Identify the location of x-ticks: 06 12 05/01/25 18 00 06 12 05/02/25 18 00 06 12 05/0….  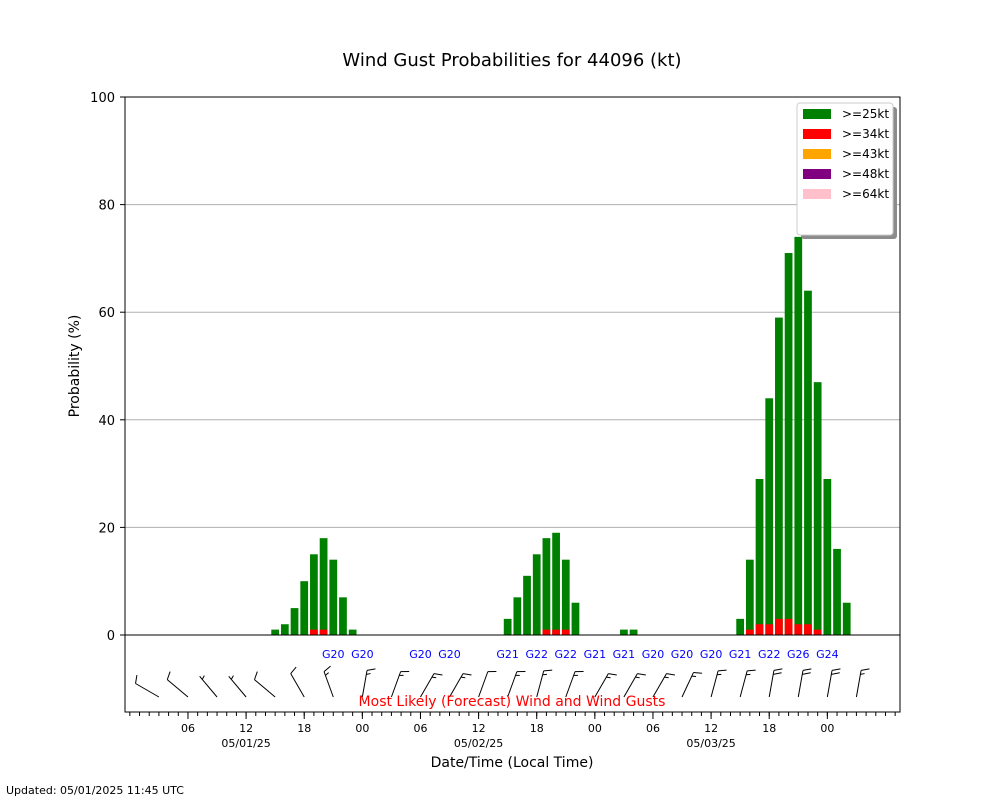
(512, 731).